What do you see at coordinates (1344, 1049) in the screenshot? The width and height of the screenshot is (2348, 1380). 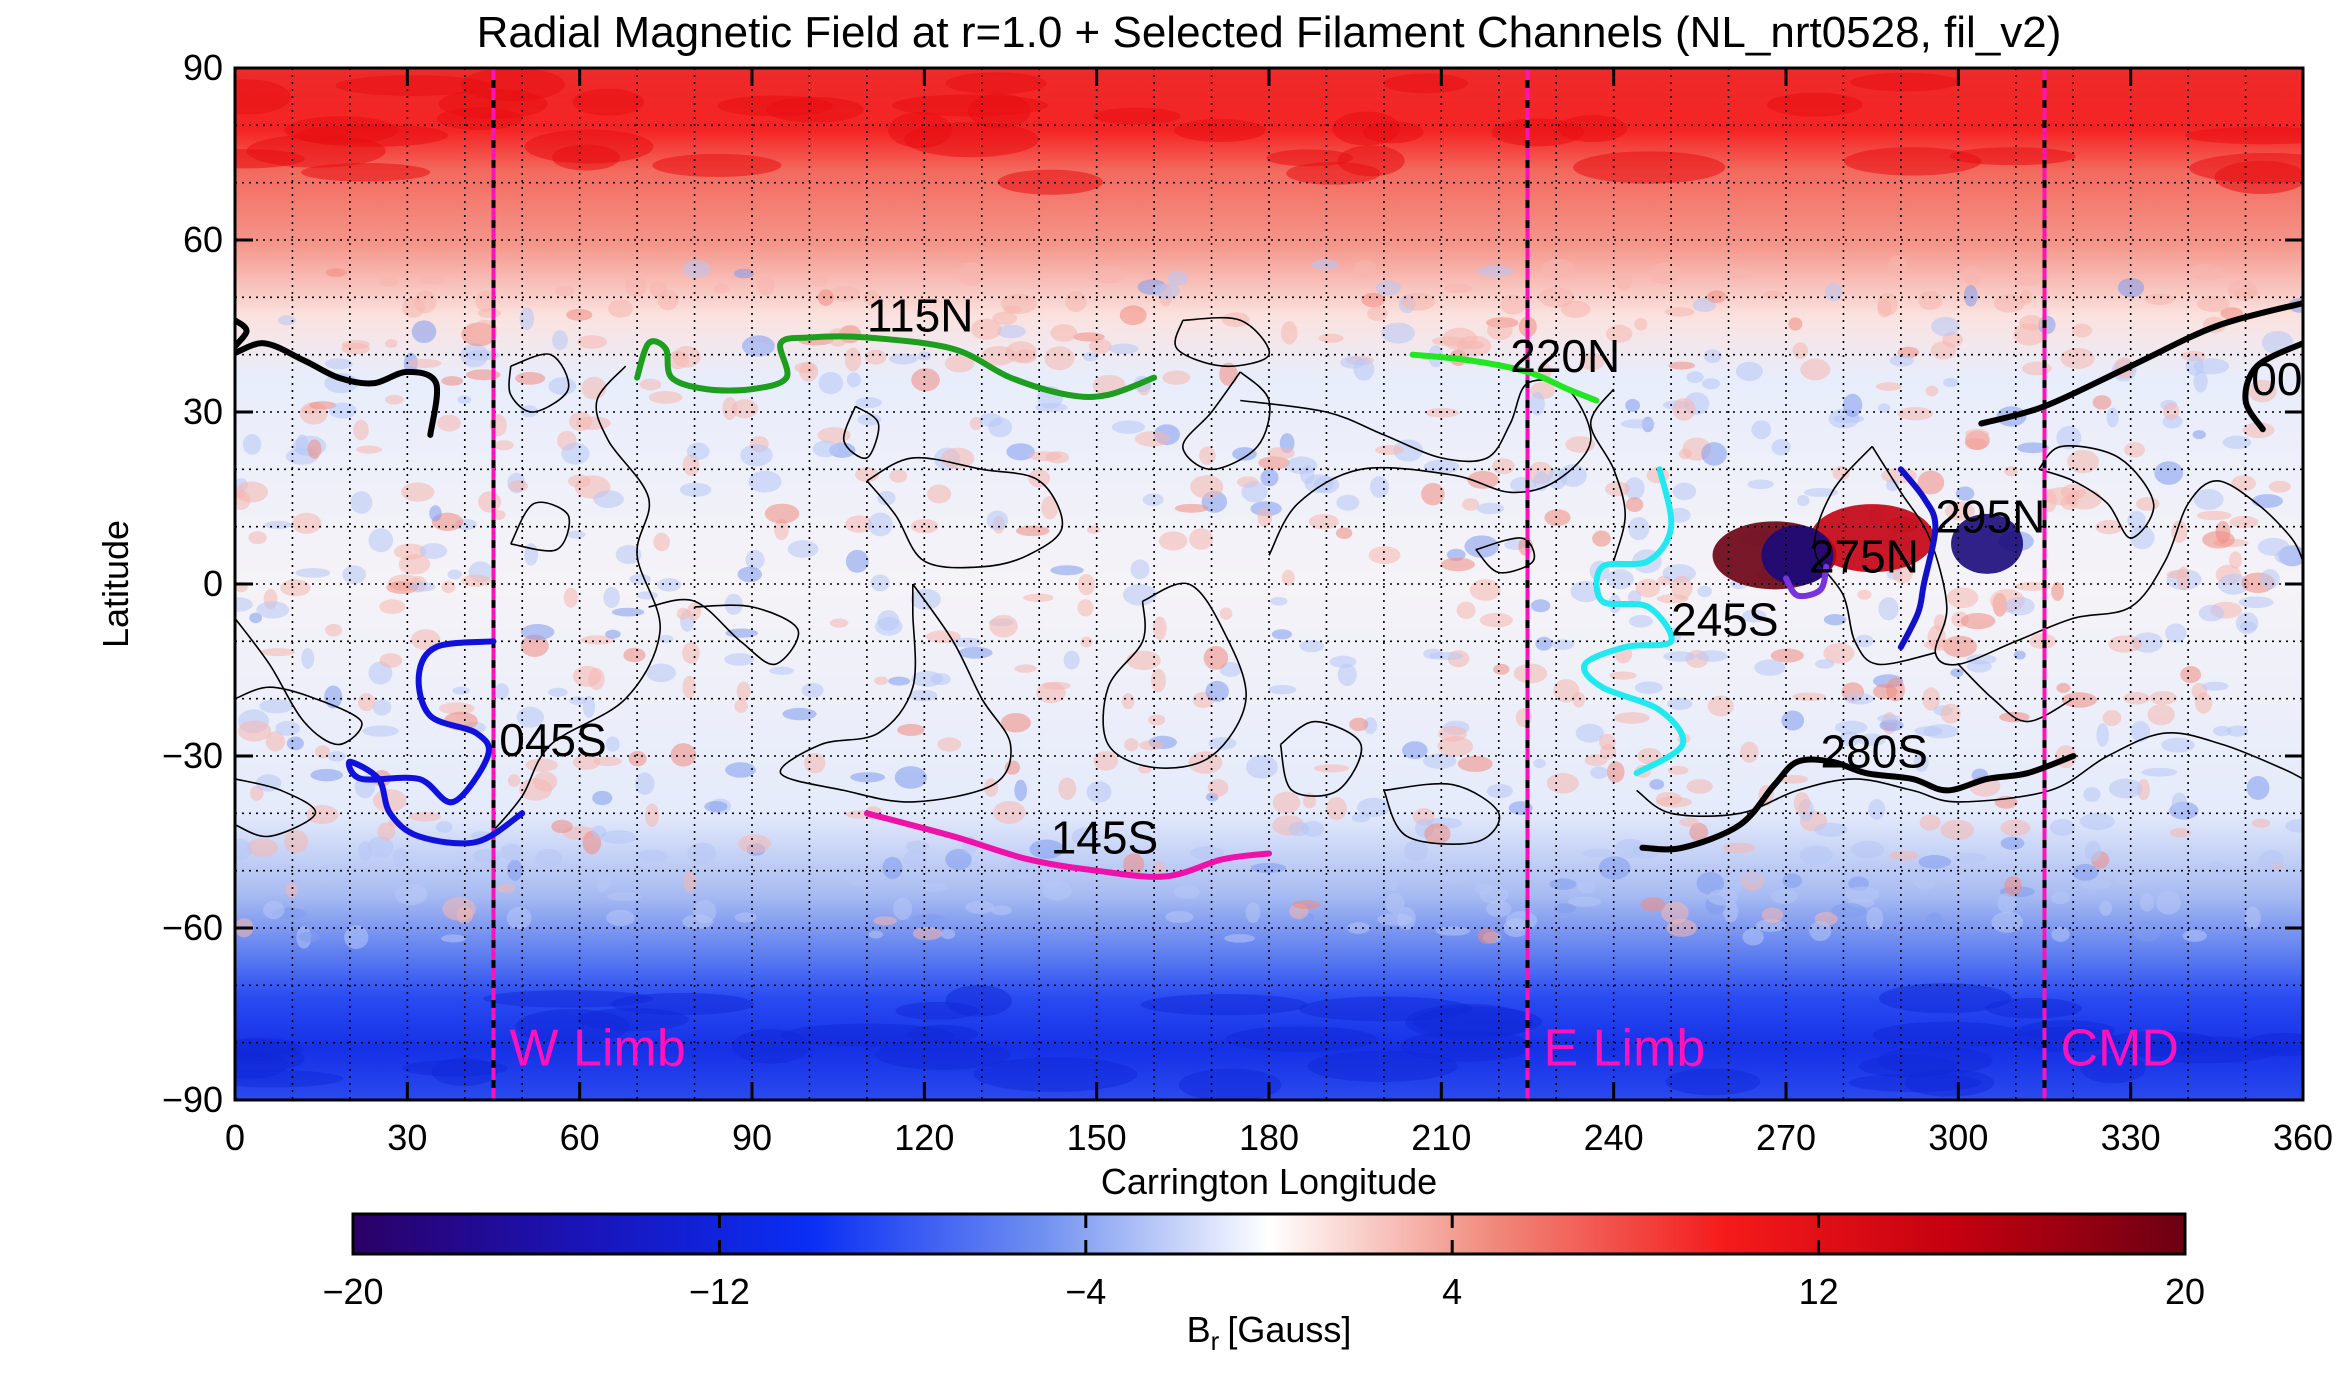 I see `meridian-labels: W Limb E Limb CMD` at bounding box center [1344, 1049].